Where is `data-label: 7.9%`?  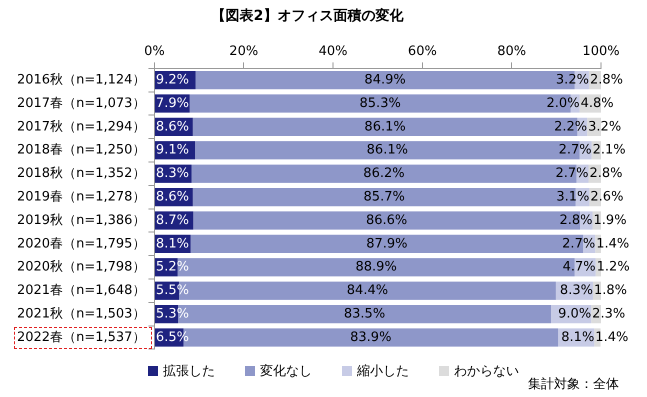
data-label: 7.9% is located at coordinates (172, 103).